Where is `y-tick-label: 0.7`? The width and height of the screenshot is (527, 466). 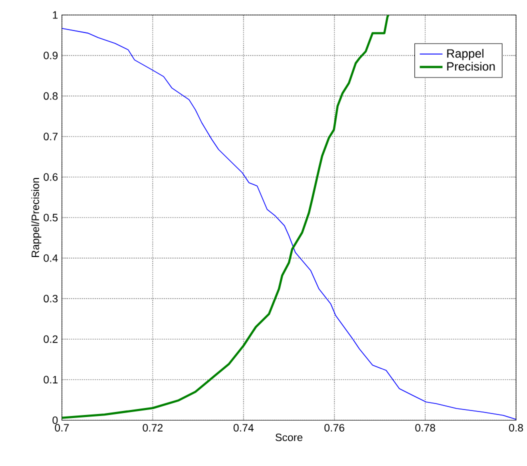
y-tick-label: 0.7 is located at coordinates (51, 136).